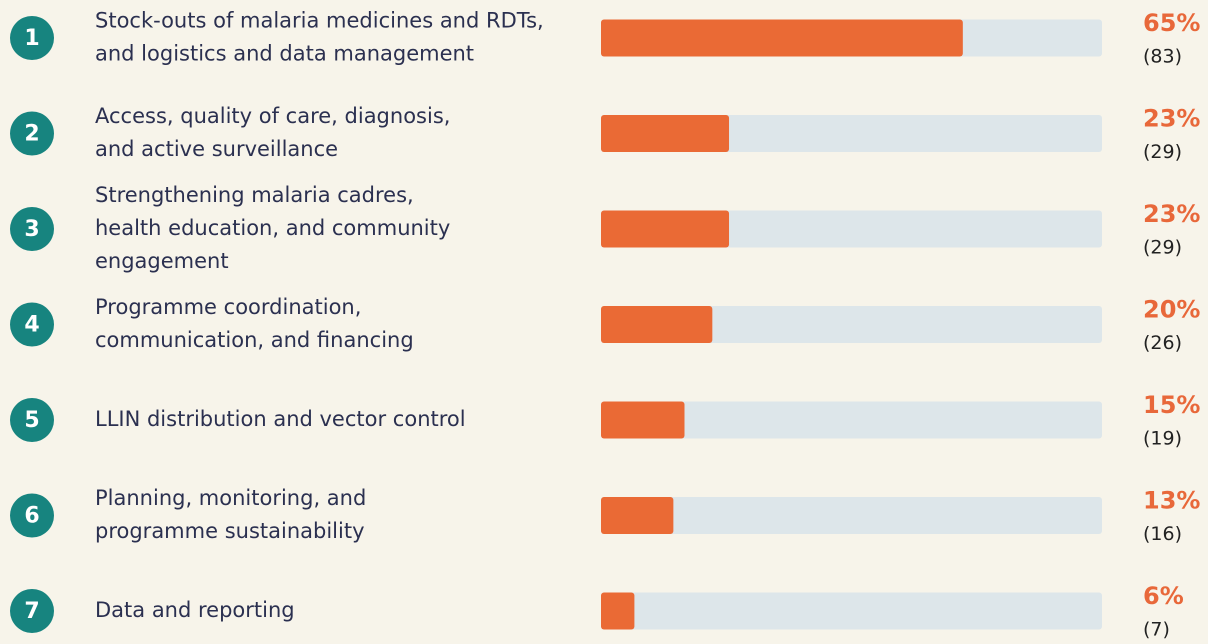 The image size is (1208, 644). I want to click on category-label: and logistics and data management, so click(284, 54).